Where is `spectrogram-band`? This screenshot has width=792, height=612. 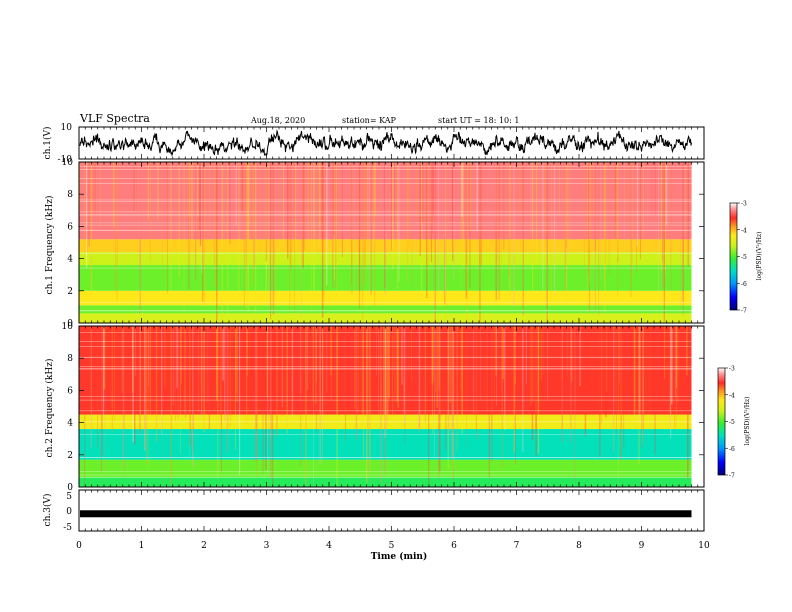 spectrogram-band is located at coordinates (385, 318).